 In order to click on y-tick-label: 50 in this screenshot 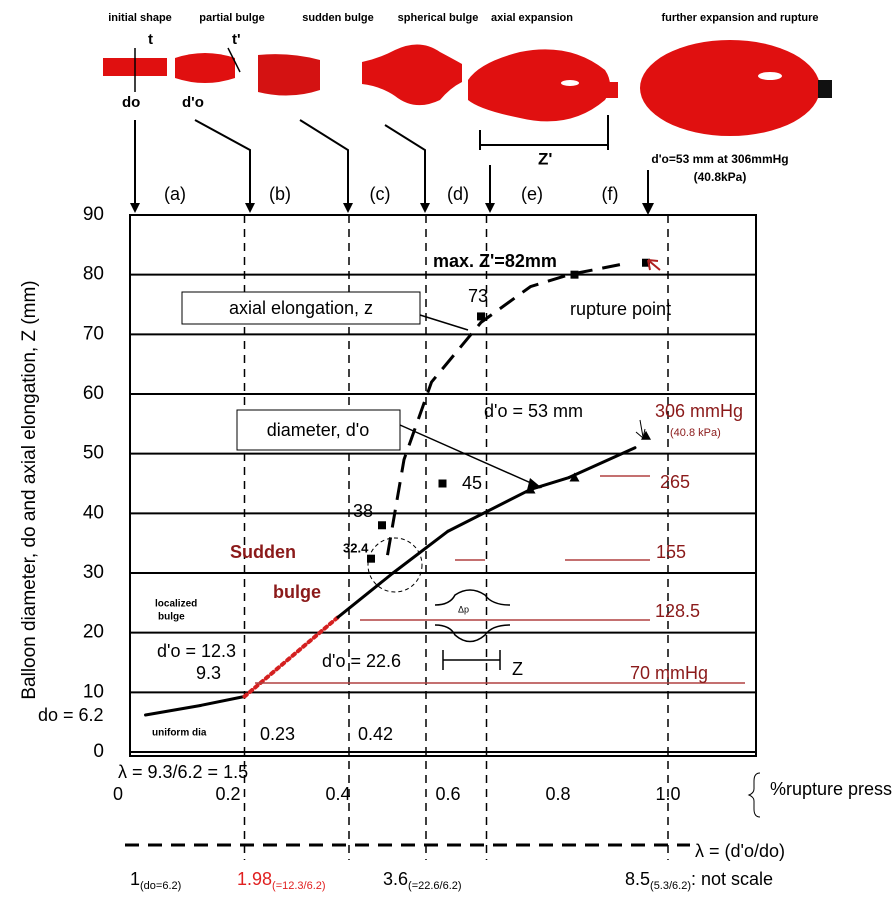, I will do `click(93, 453)`.